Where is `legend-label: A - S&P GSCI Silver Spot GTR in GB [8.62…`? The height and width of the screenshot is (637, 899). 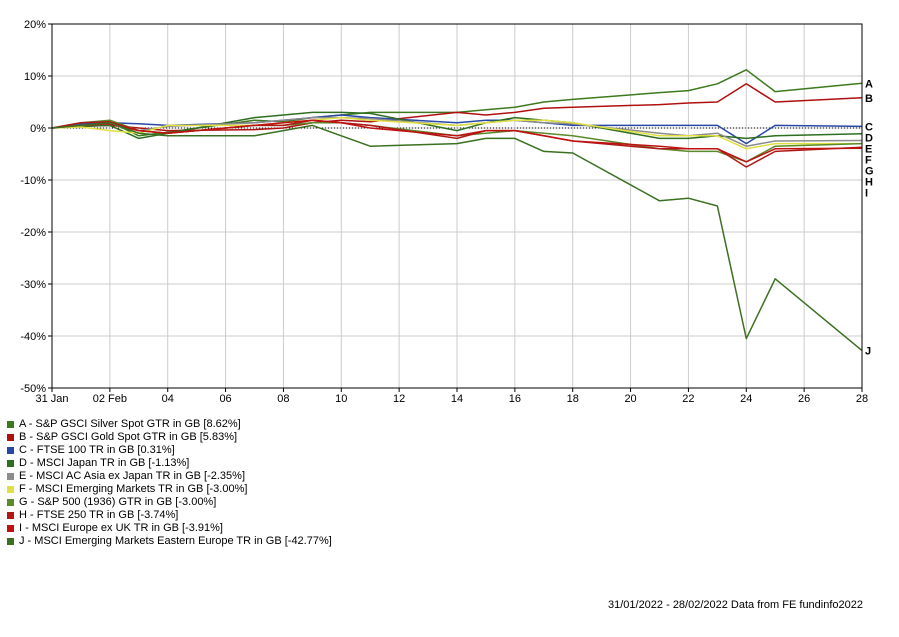 legend-label: A - S&P GSCI Silver Spot GTR in GB [8.62… is located at coordinates (130, 424).